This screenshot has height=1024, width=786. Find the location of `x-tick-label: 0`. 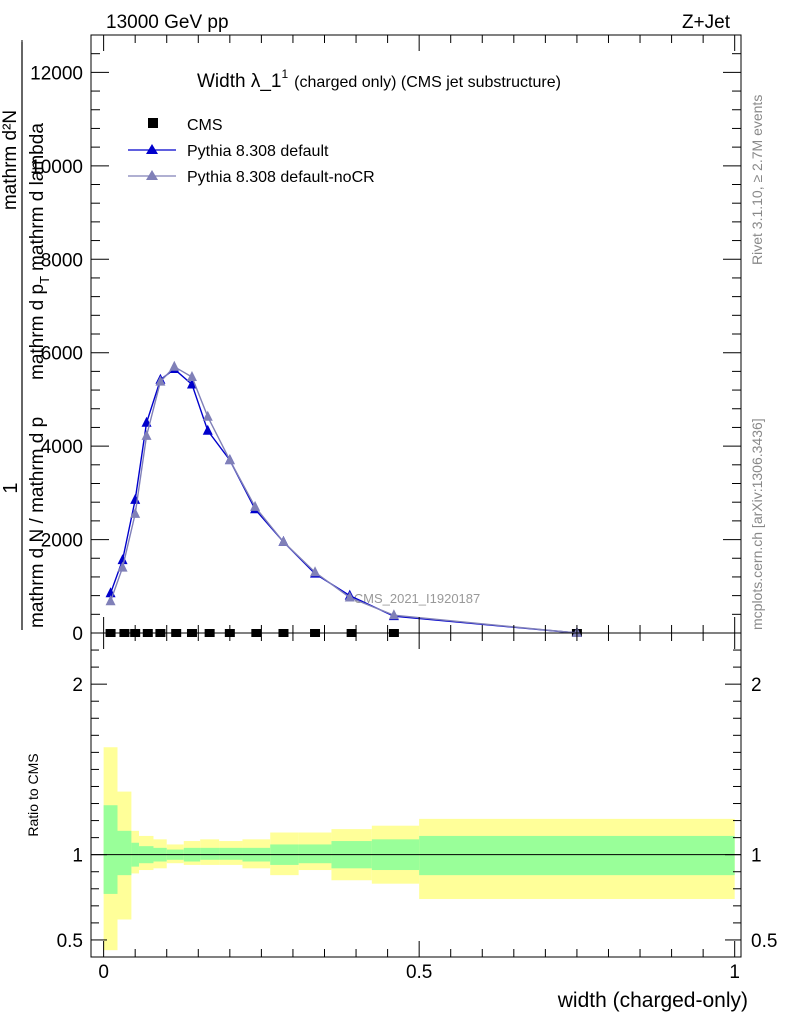

x-tick-label: 0 is located at coordinates (103, 972).